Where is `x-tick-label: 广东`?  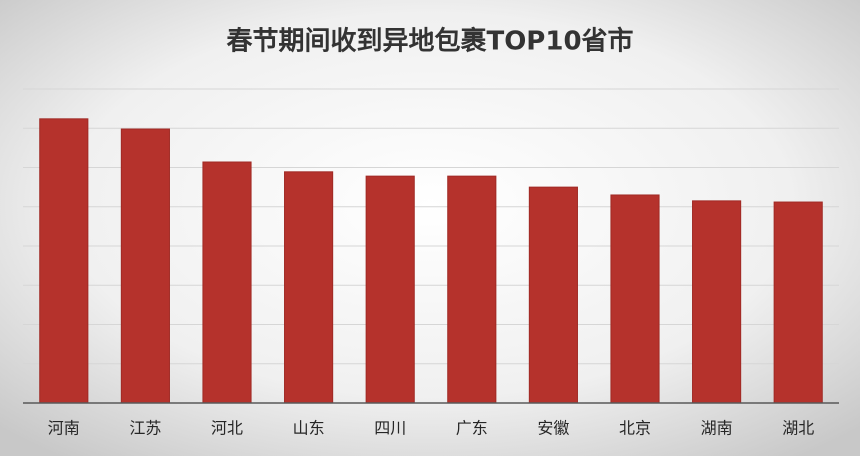
x-tick-label: 广东 is located at coordinates (472, 428).